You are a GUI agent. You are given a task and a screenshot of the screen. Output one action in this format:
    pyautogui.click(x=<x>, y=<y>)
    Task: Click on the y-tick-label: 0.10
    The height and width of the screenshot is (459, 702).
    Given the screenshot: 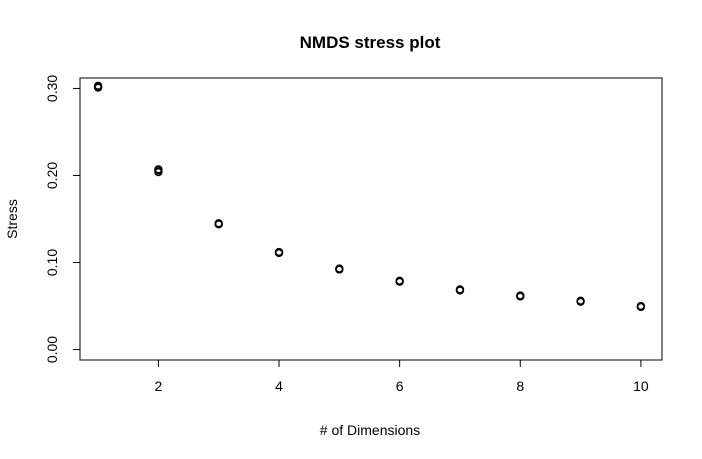 What is the action you would take?
    pyautogui.click(x=52, y=262)
    